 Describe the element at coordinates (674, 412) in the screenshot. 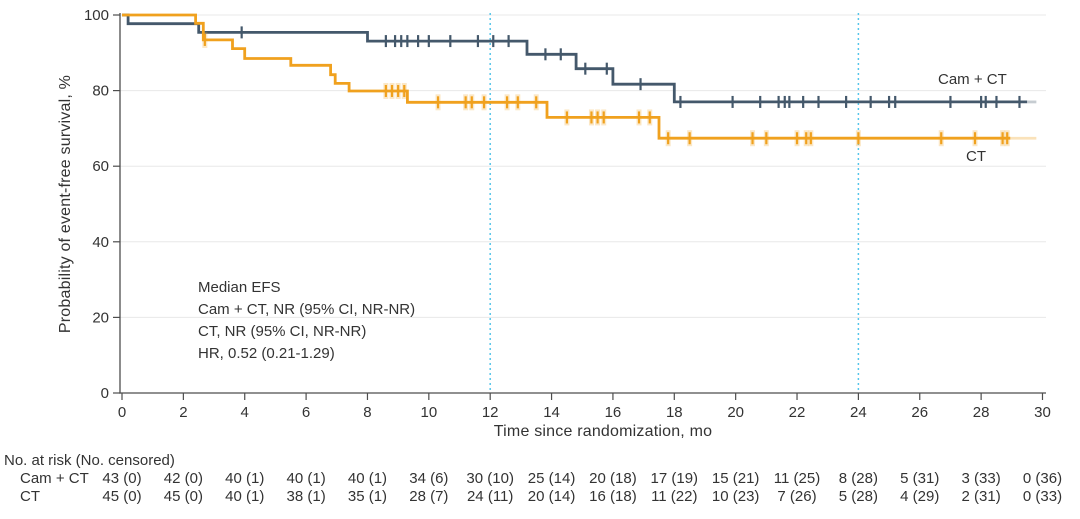

I see `x-tick-label: 18` at that location.